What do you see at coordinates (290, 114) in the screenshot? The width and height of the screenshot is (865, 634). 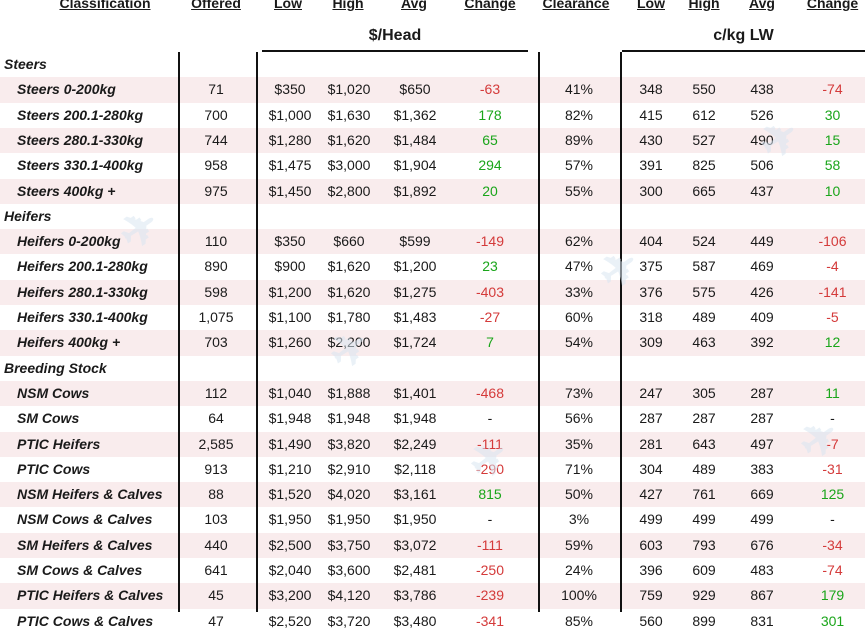 I see `cell-low: $1,000` at bounding box center [290, 114].